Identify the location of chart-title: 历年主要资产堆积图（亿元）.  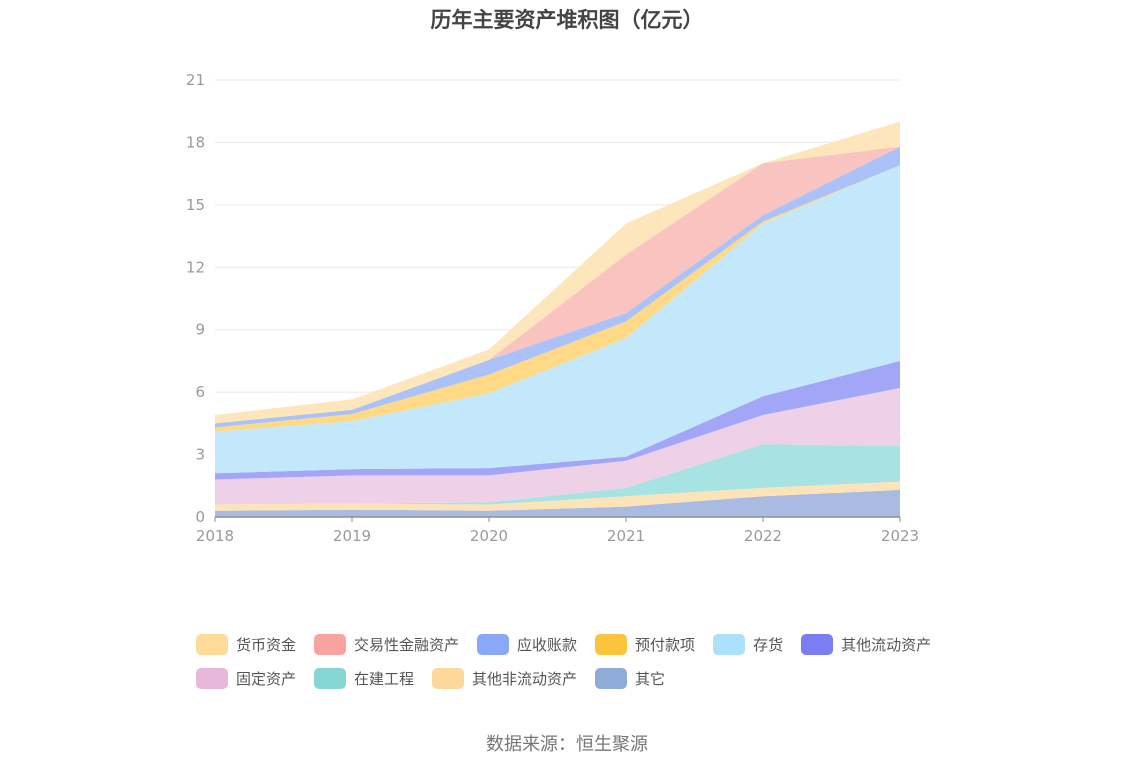
(567, 20).